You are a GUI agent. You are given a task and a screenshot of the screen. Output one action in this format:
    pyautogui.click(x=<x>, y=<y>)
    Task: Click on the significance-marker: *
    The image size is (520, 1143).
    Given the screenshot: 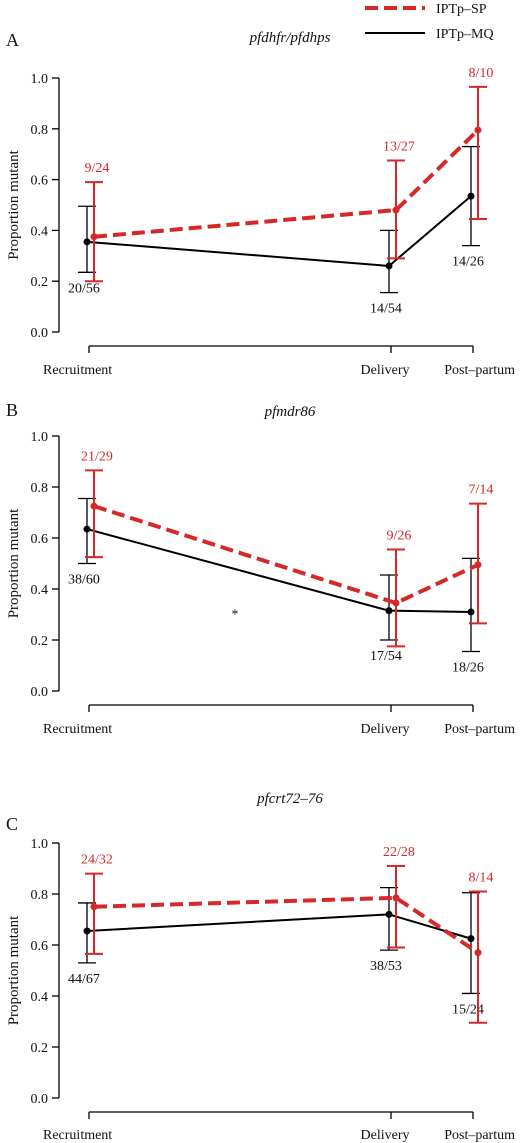 What is the action you would take?
    pyautogui.click(x=235, y=615)
    